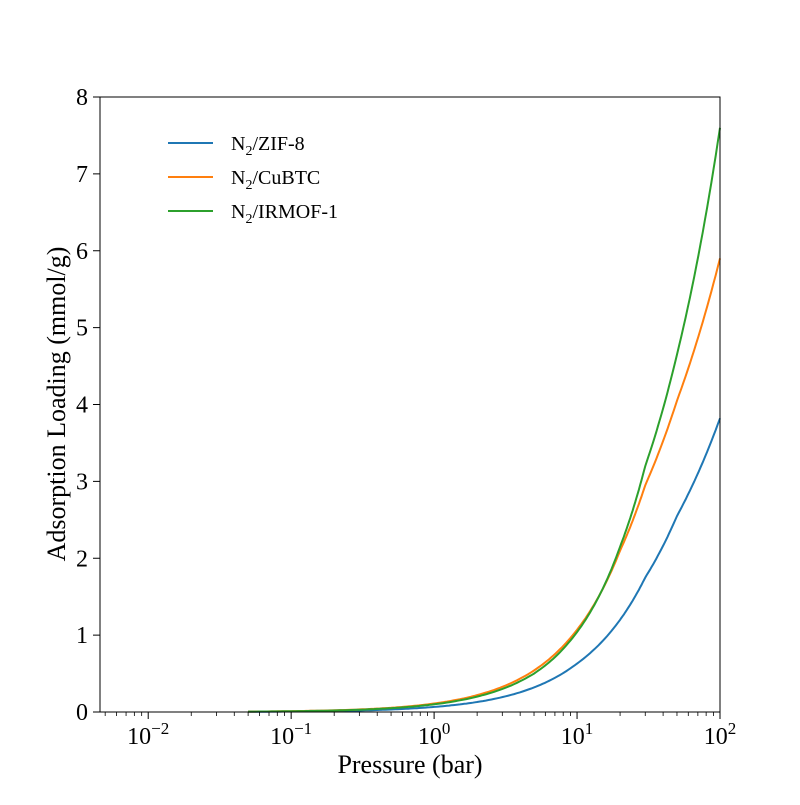  Describe the element at coordinates (82, 252) in the screenshot. I see `y-tick-label: 6` at that location.